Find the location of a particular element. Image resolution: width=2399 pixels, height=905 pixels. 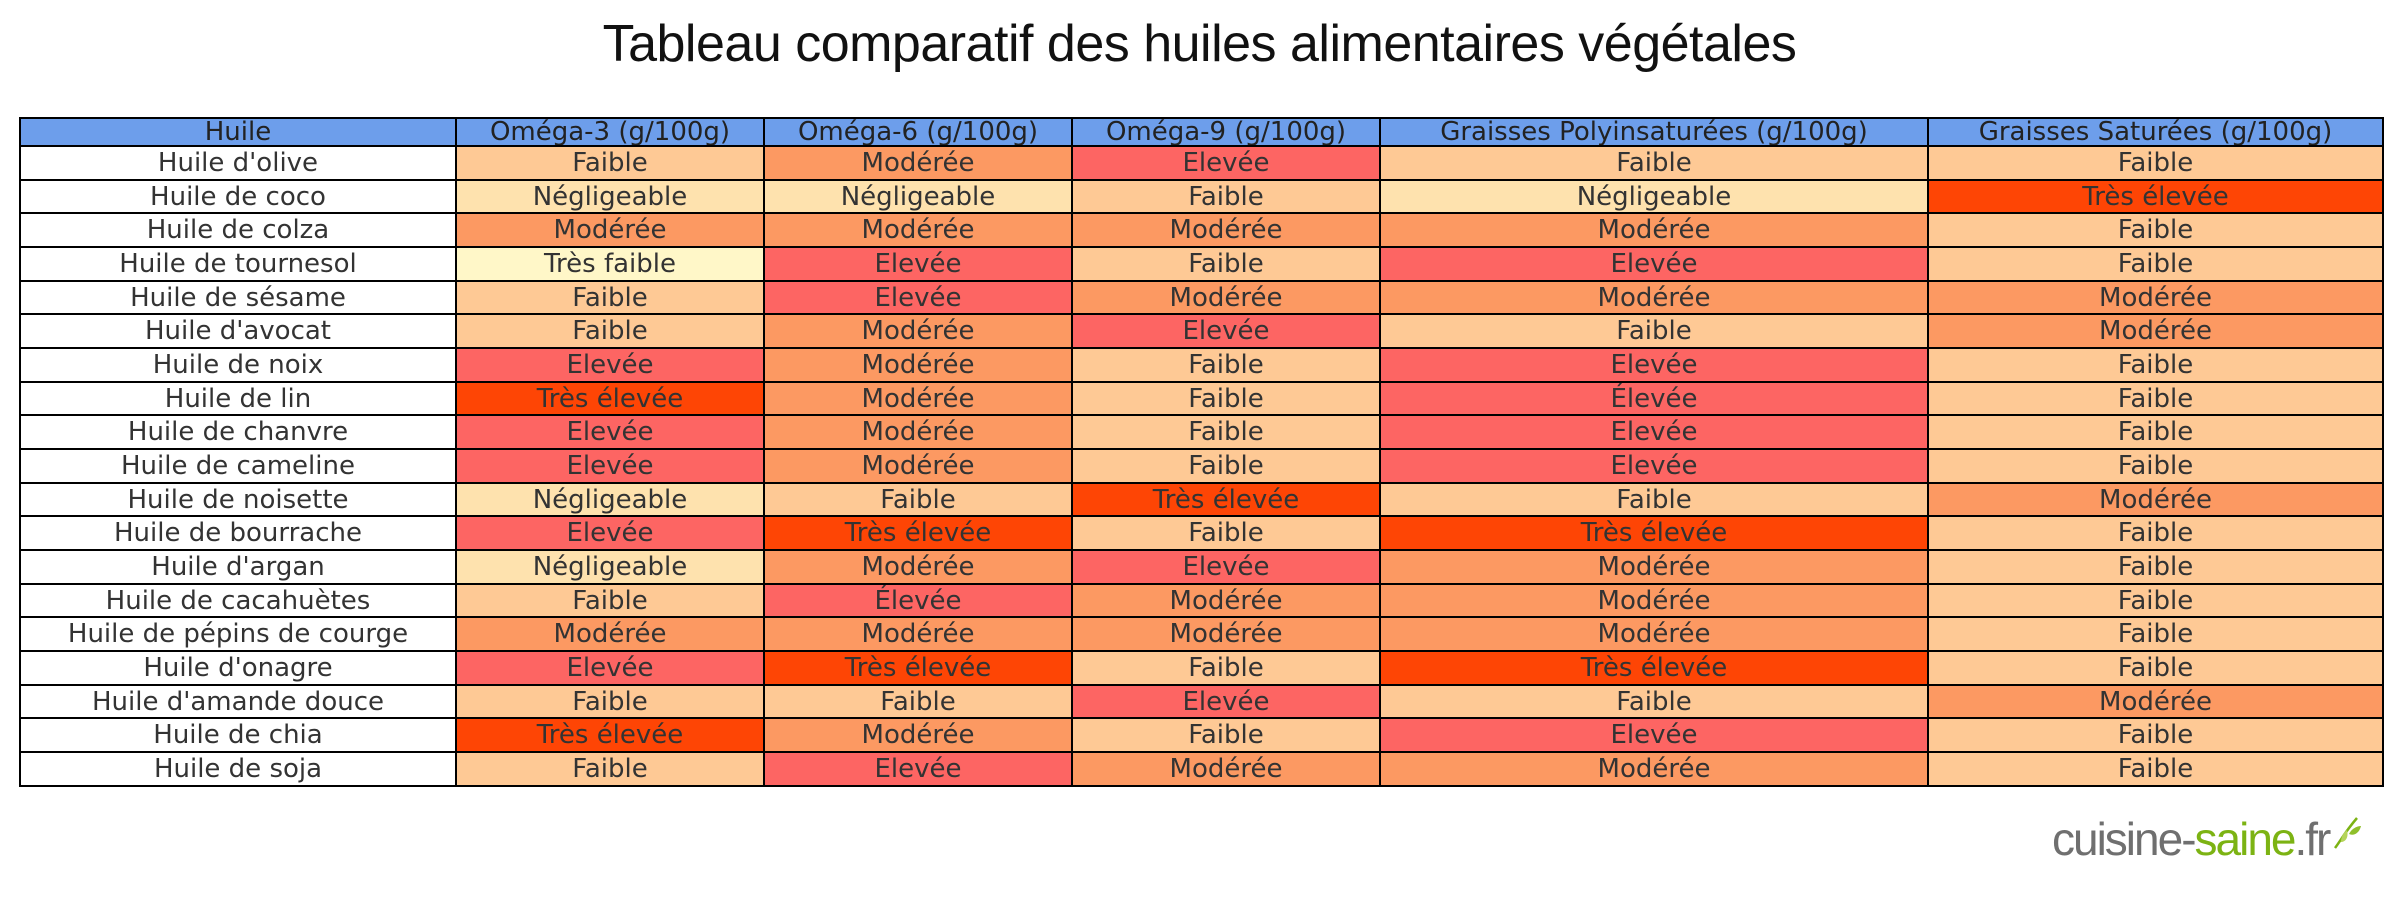

column-header-omega-9: Oméga-9 (g/100g) is located at coordinates (1226, 132).